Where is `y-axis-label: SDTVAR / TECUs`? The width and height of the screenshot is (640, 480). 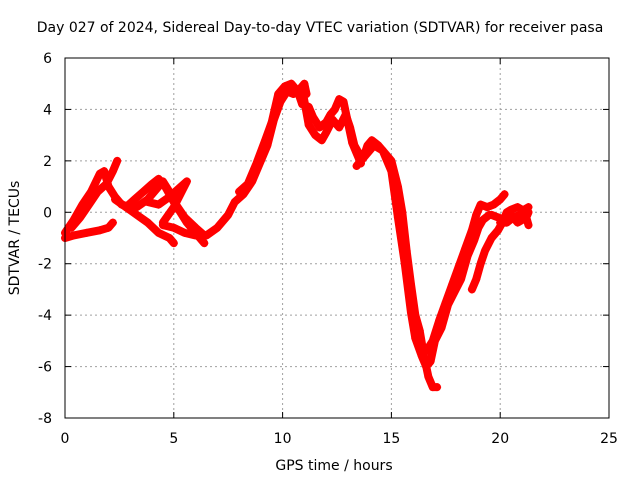
y-axis-label: SDTVAR / TECUs is located at coordinates (15, 238).